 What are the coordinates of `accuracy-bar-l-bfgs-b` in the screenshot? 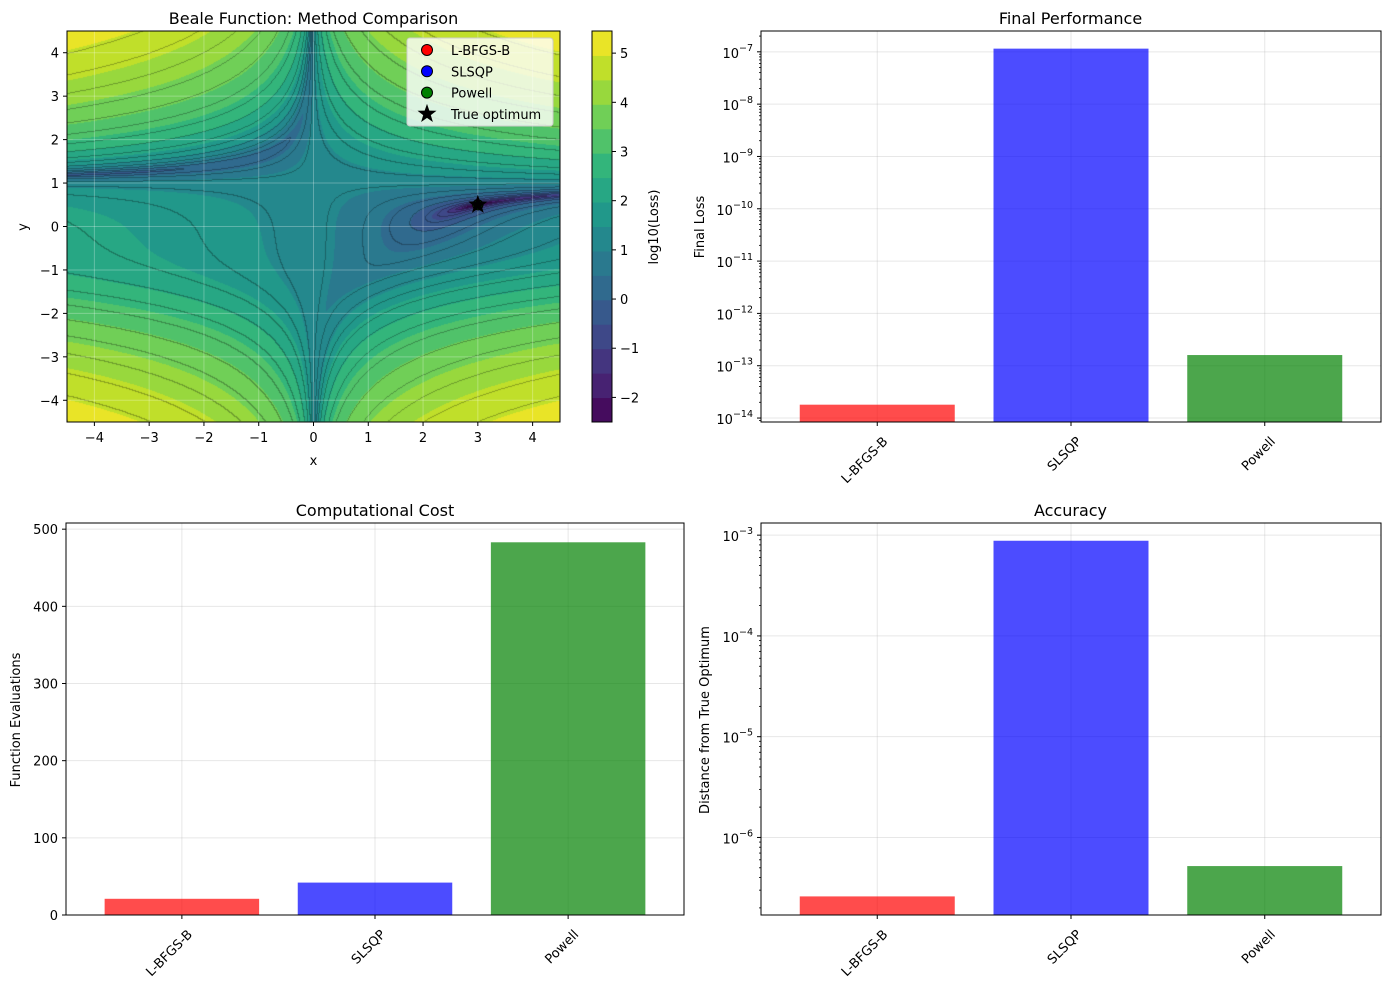 It's located at (877, 905).